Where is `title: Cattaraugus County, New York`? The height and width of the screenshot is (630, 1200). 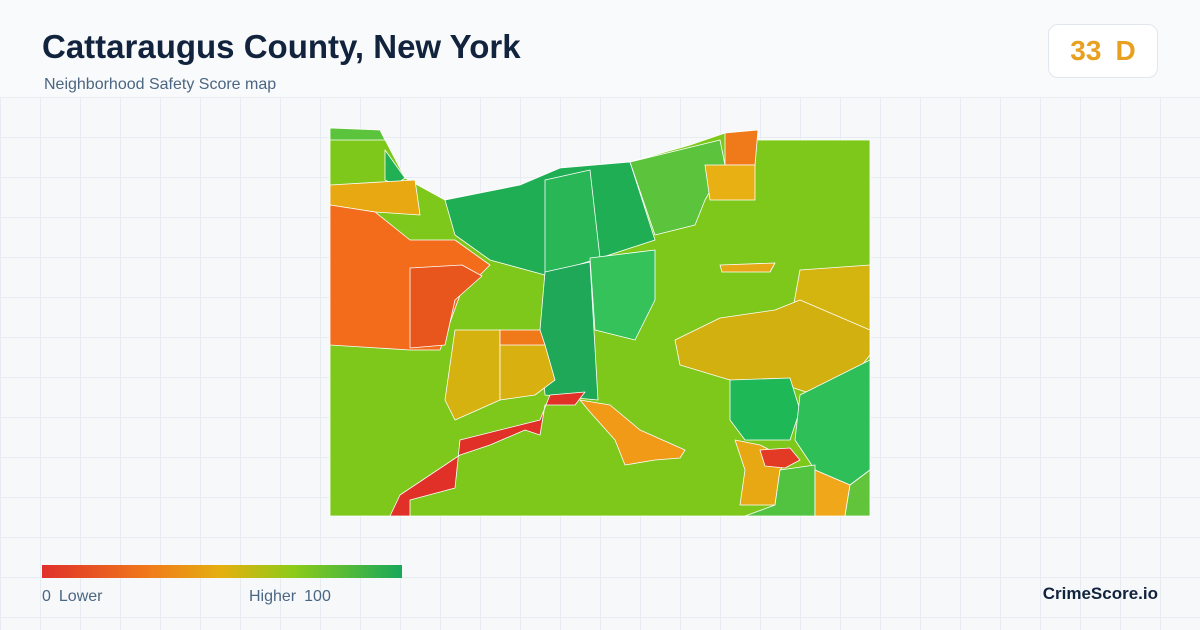
title: Cattaraugus County, New York is located at coordinates (281, 46).